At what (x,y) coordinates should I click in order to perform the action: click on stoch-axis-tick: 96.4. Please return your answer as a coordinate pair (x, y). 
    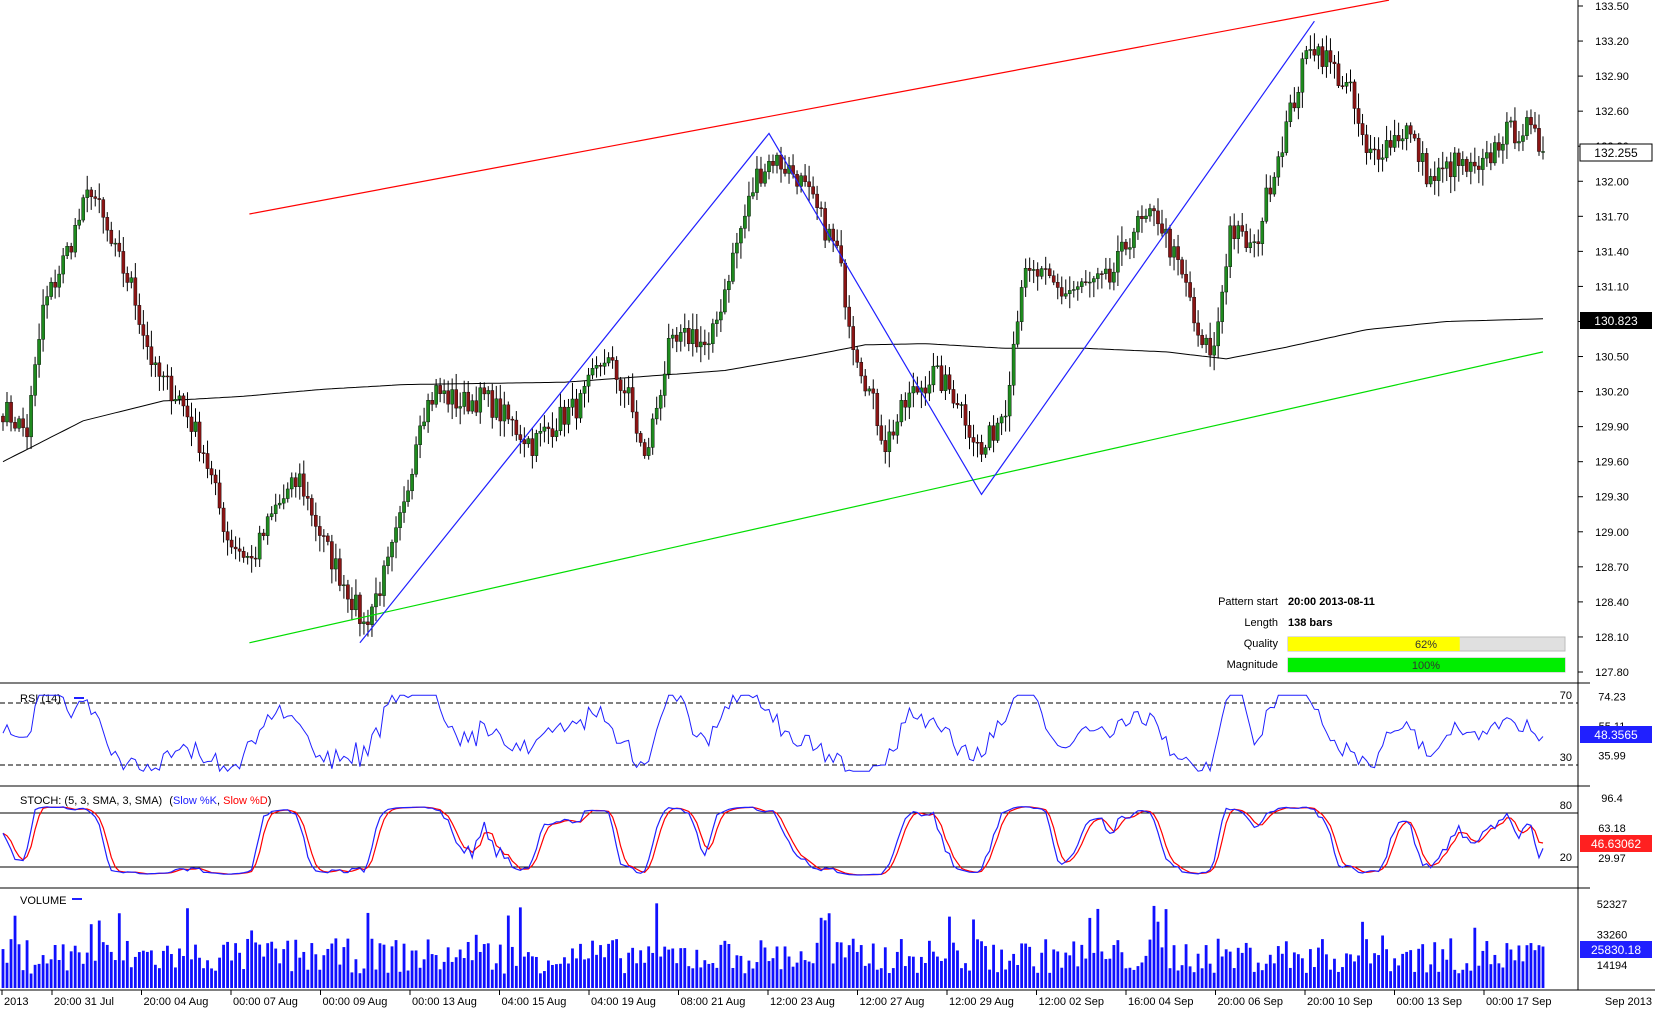
    Looking at the image, I should click on (1611, 799).